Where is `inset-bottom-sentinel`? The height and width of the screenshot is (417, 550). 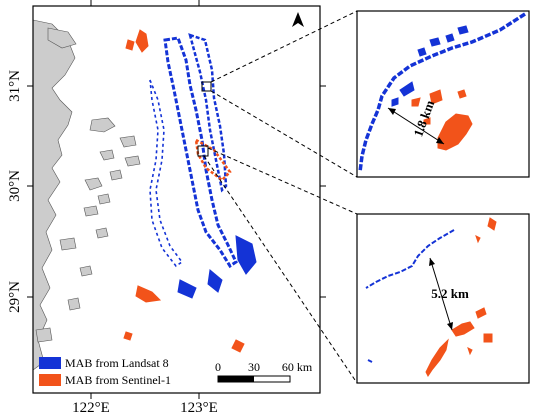 inset-bottom-sentinel is located at coordinates (461, 297).